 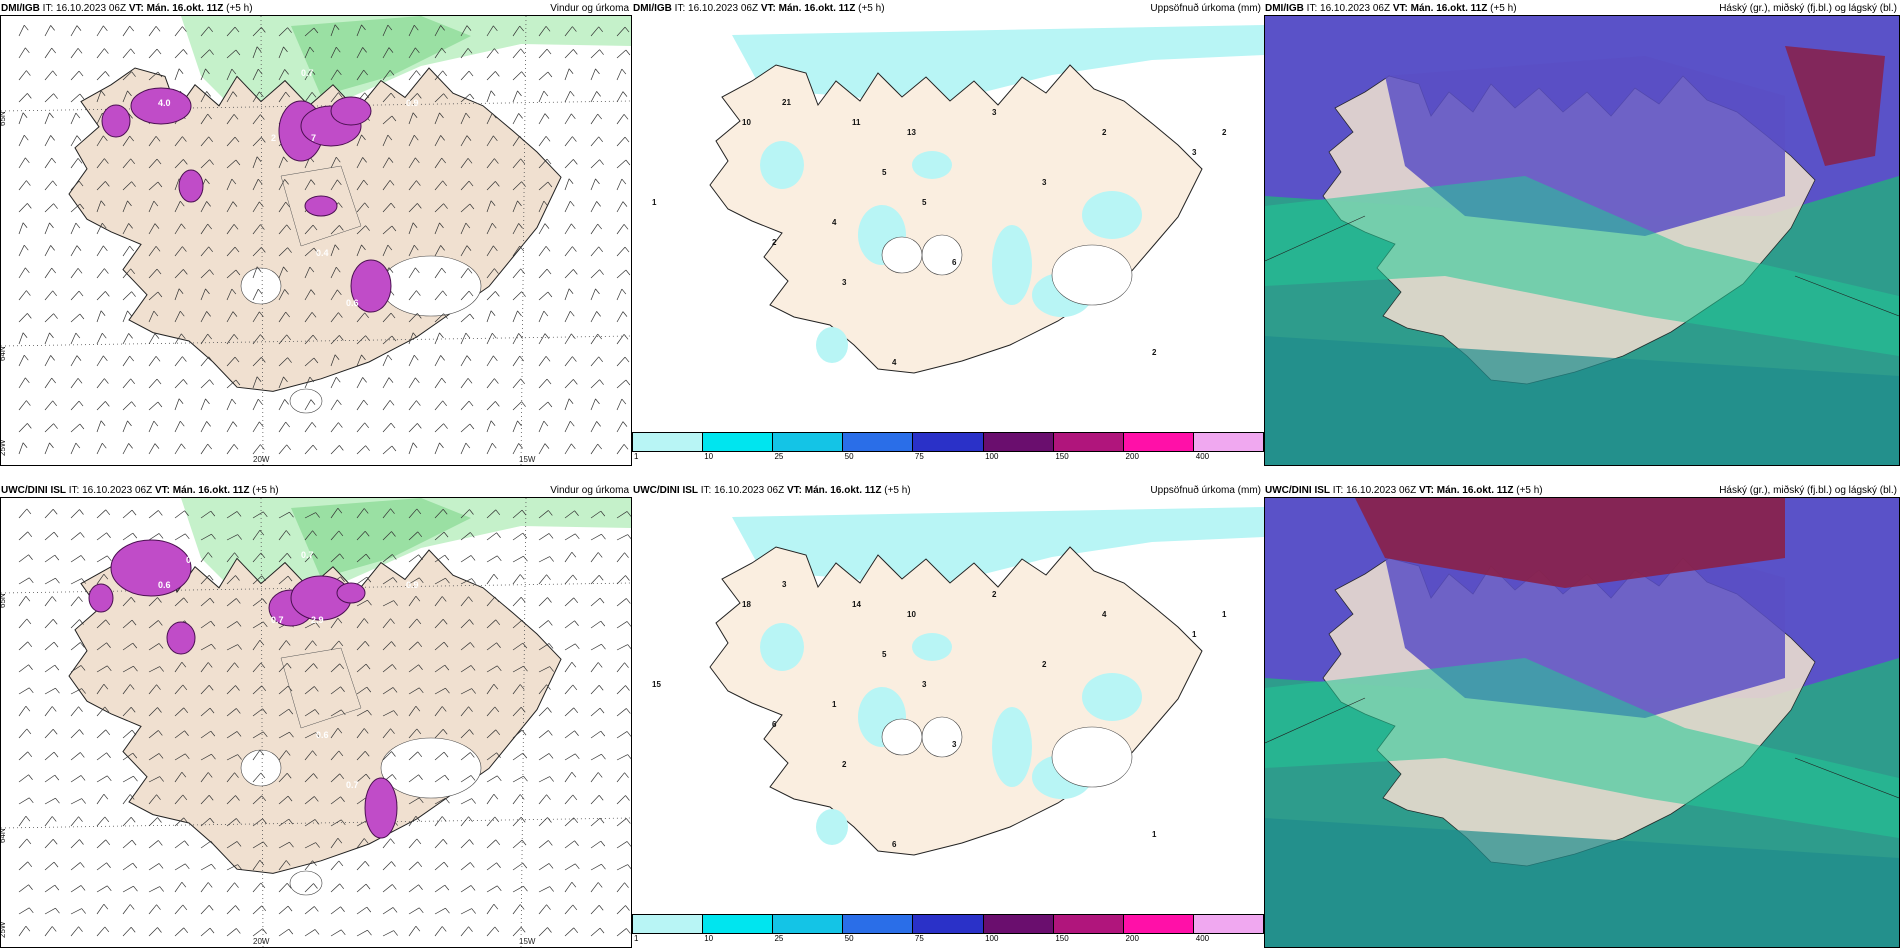 I want to click on precip-colorbar, so click(x=948, y=924).